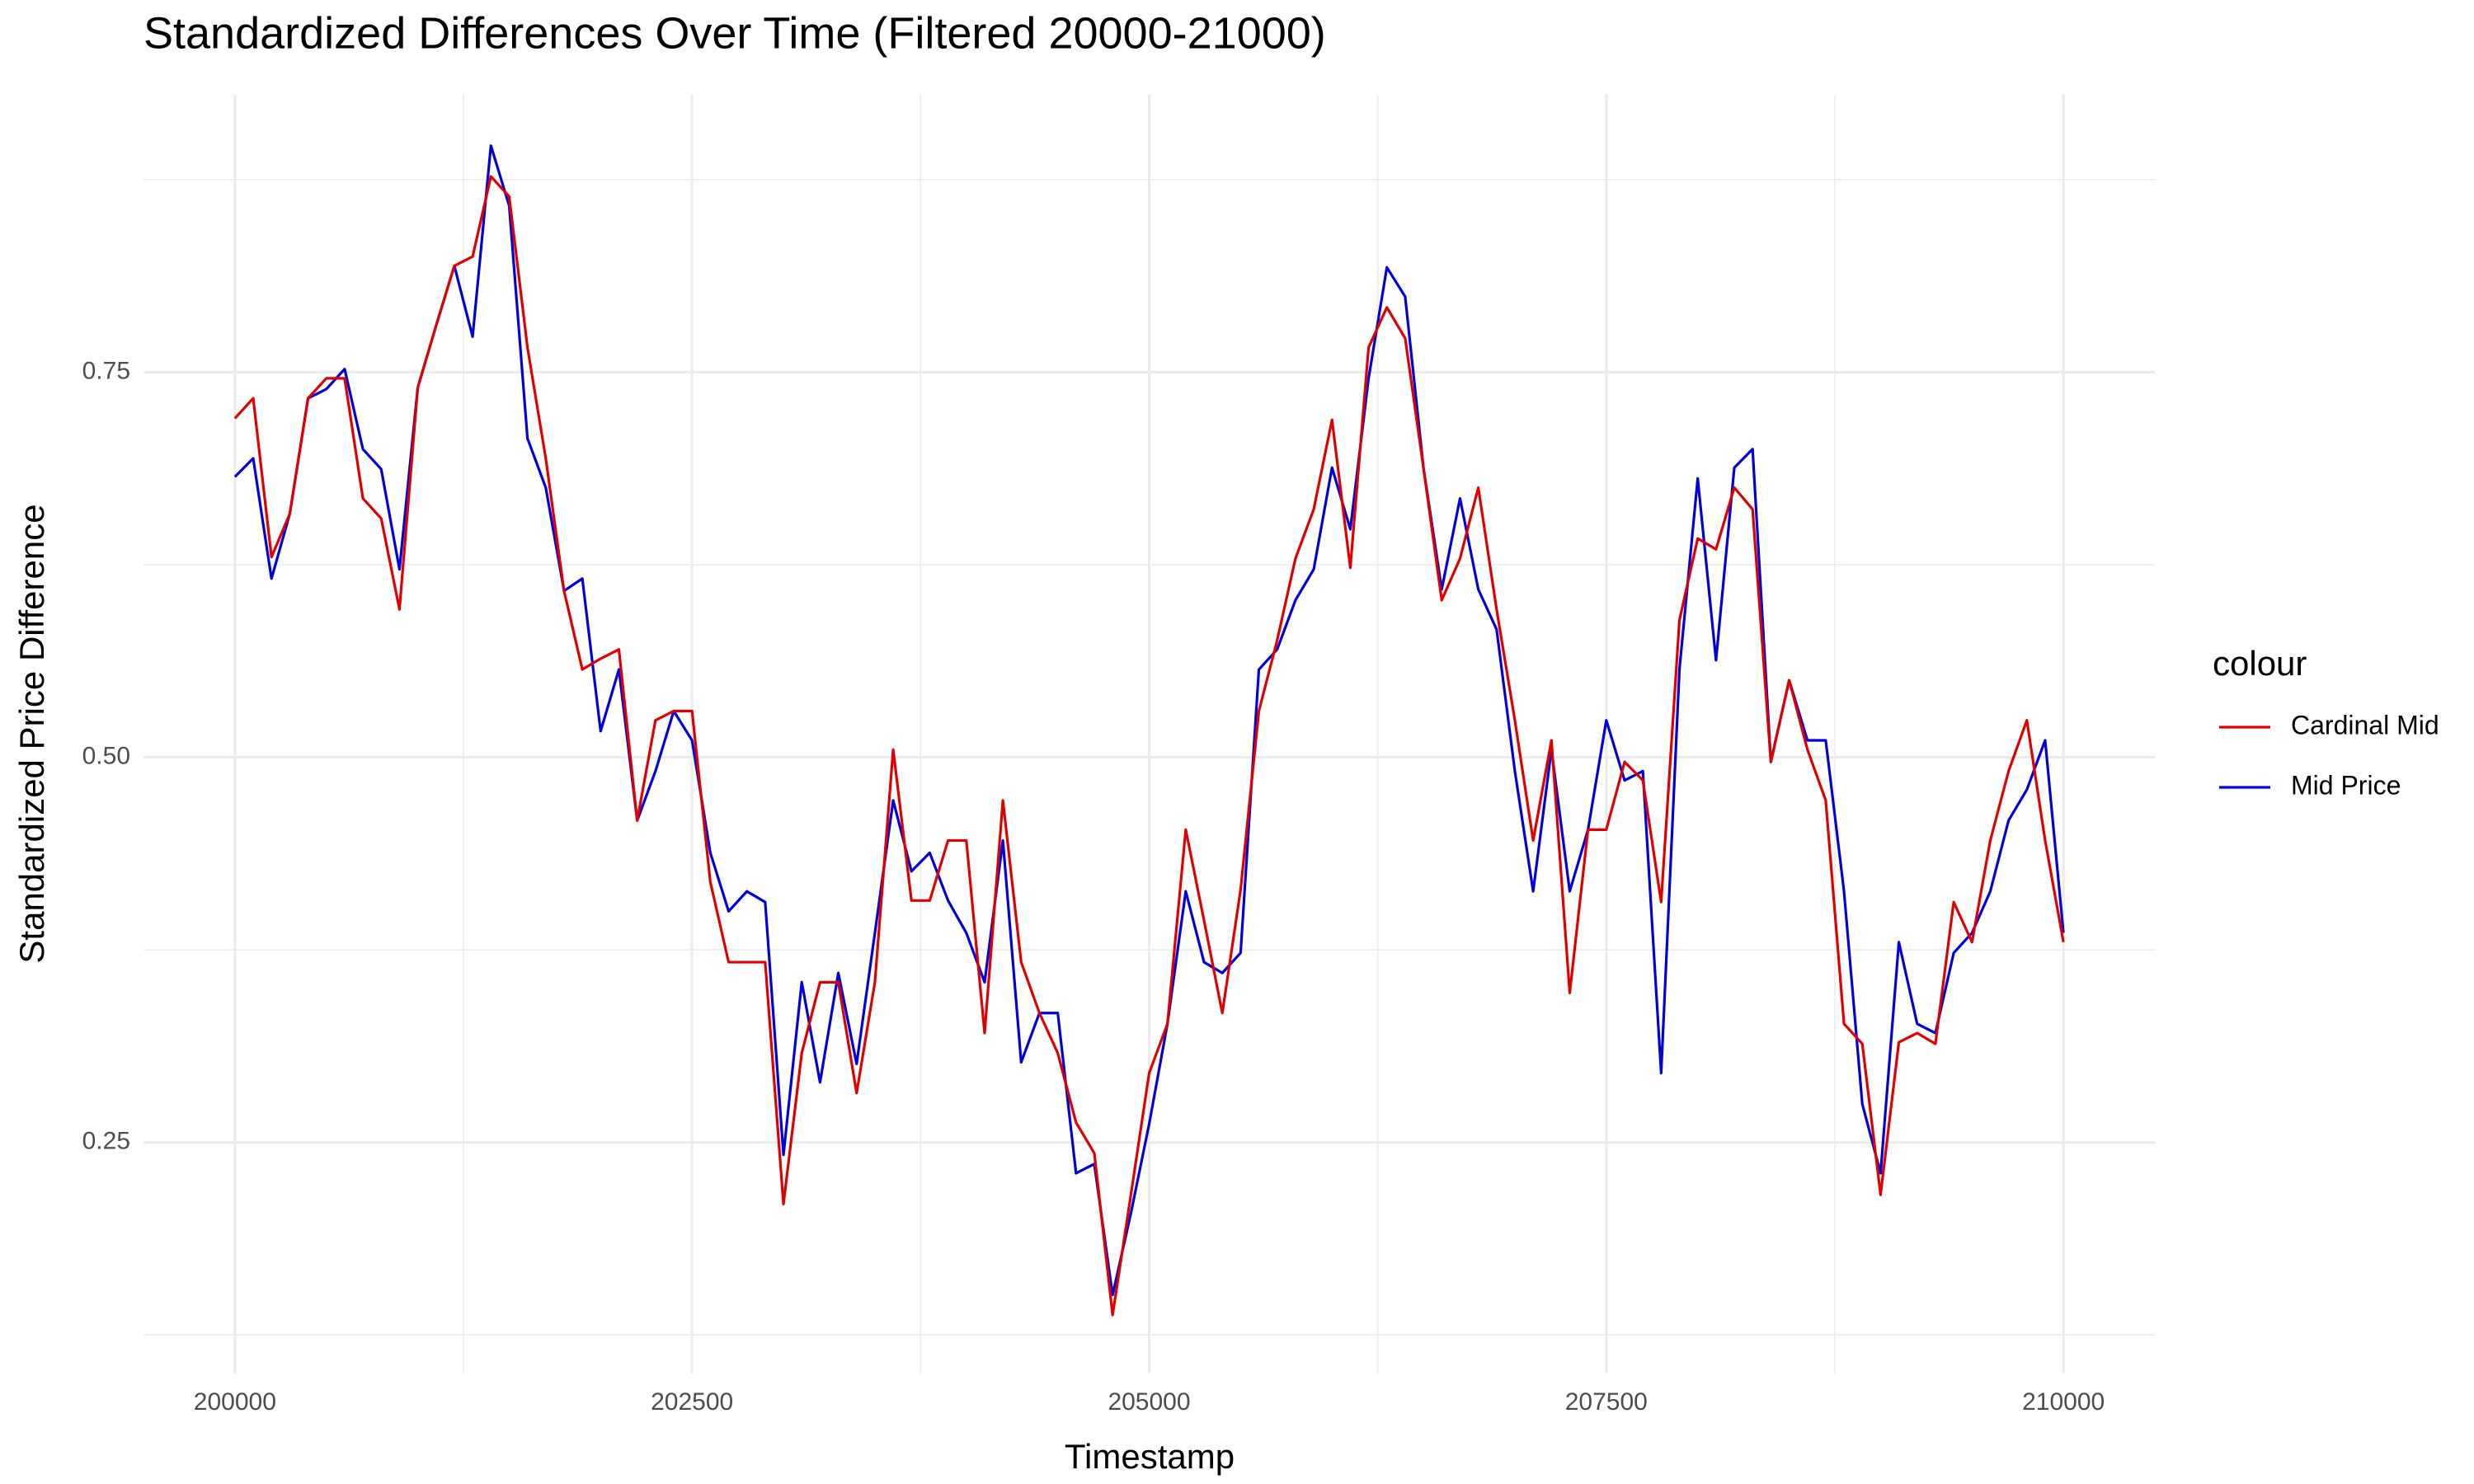  I want to click on legend-label: Mid Price, so click(2346, 785).